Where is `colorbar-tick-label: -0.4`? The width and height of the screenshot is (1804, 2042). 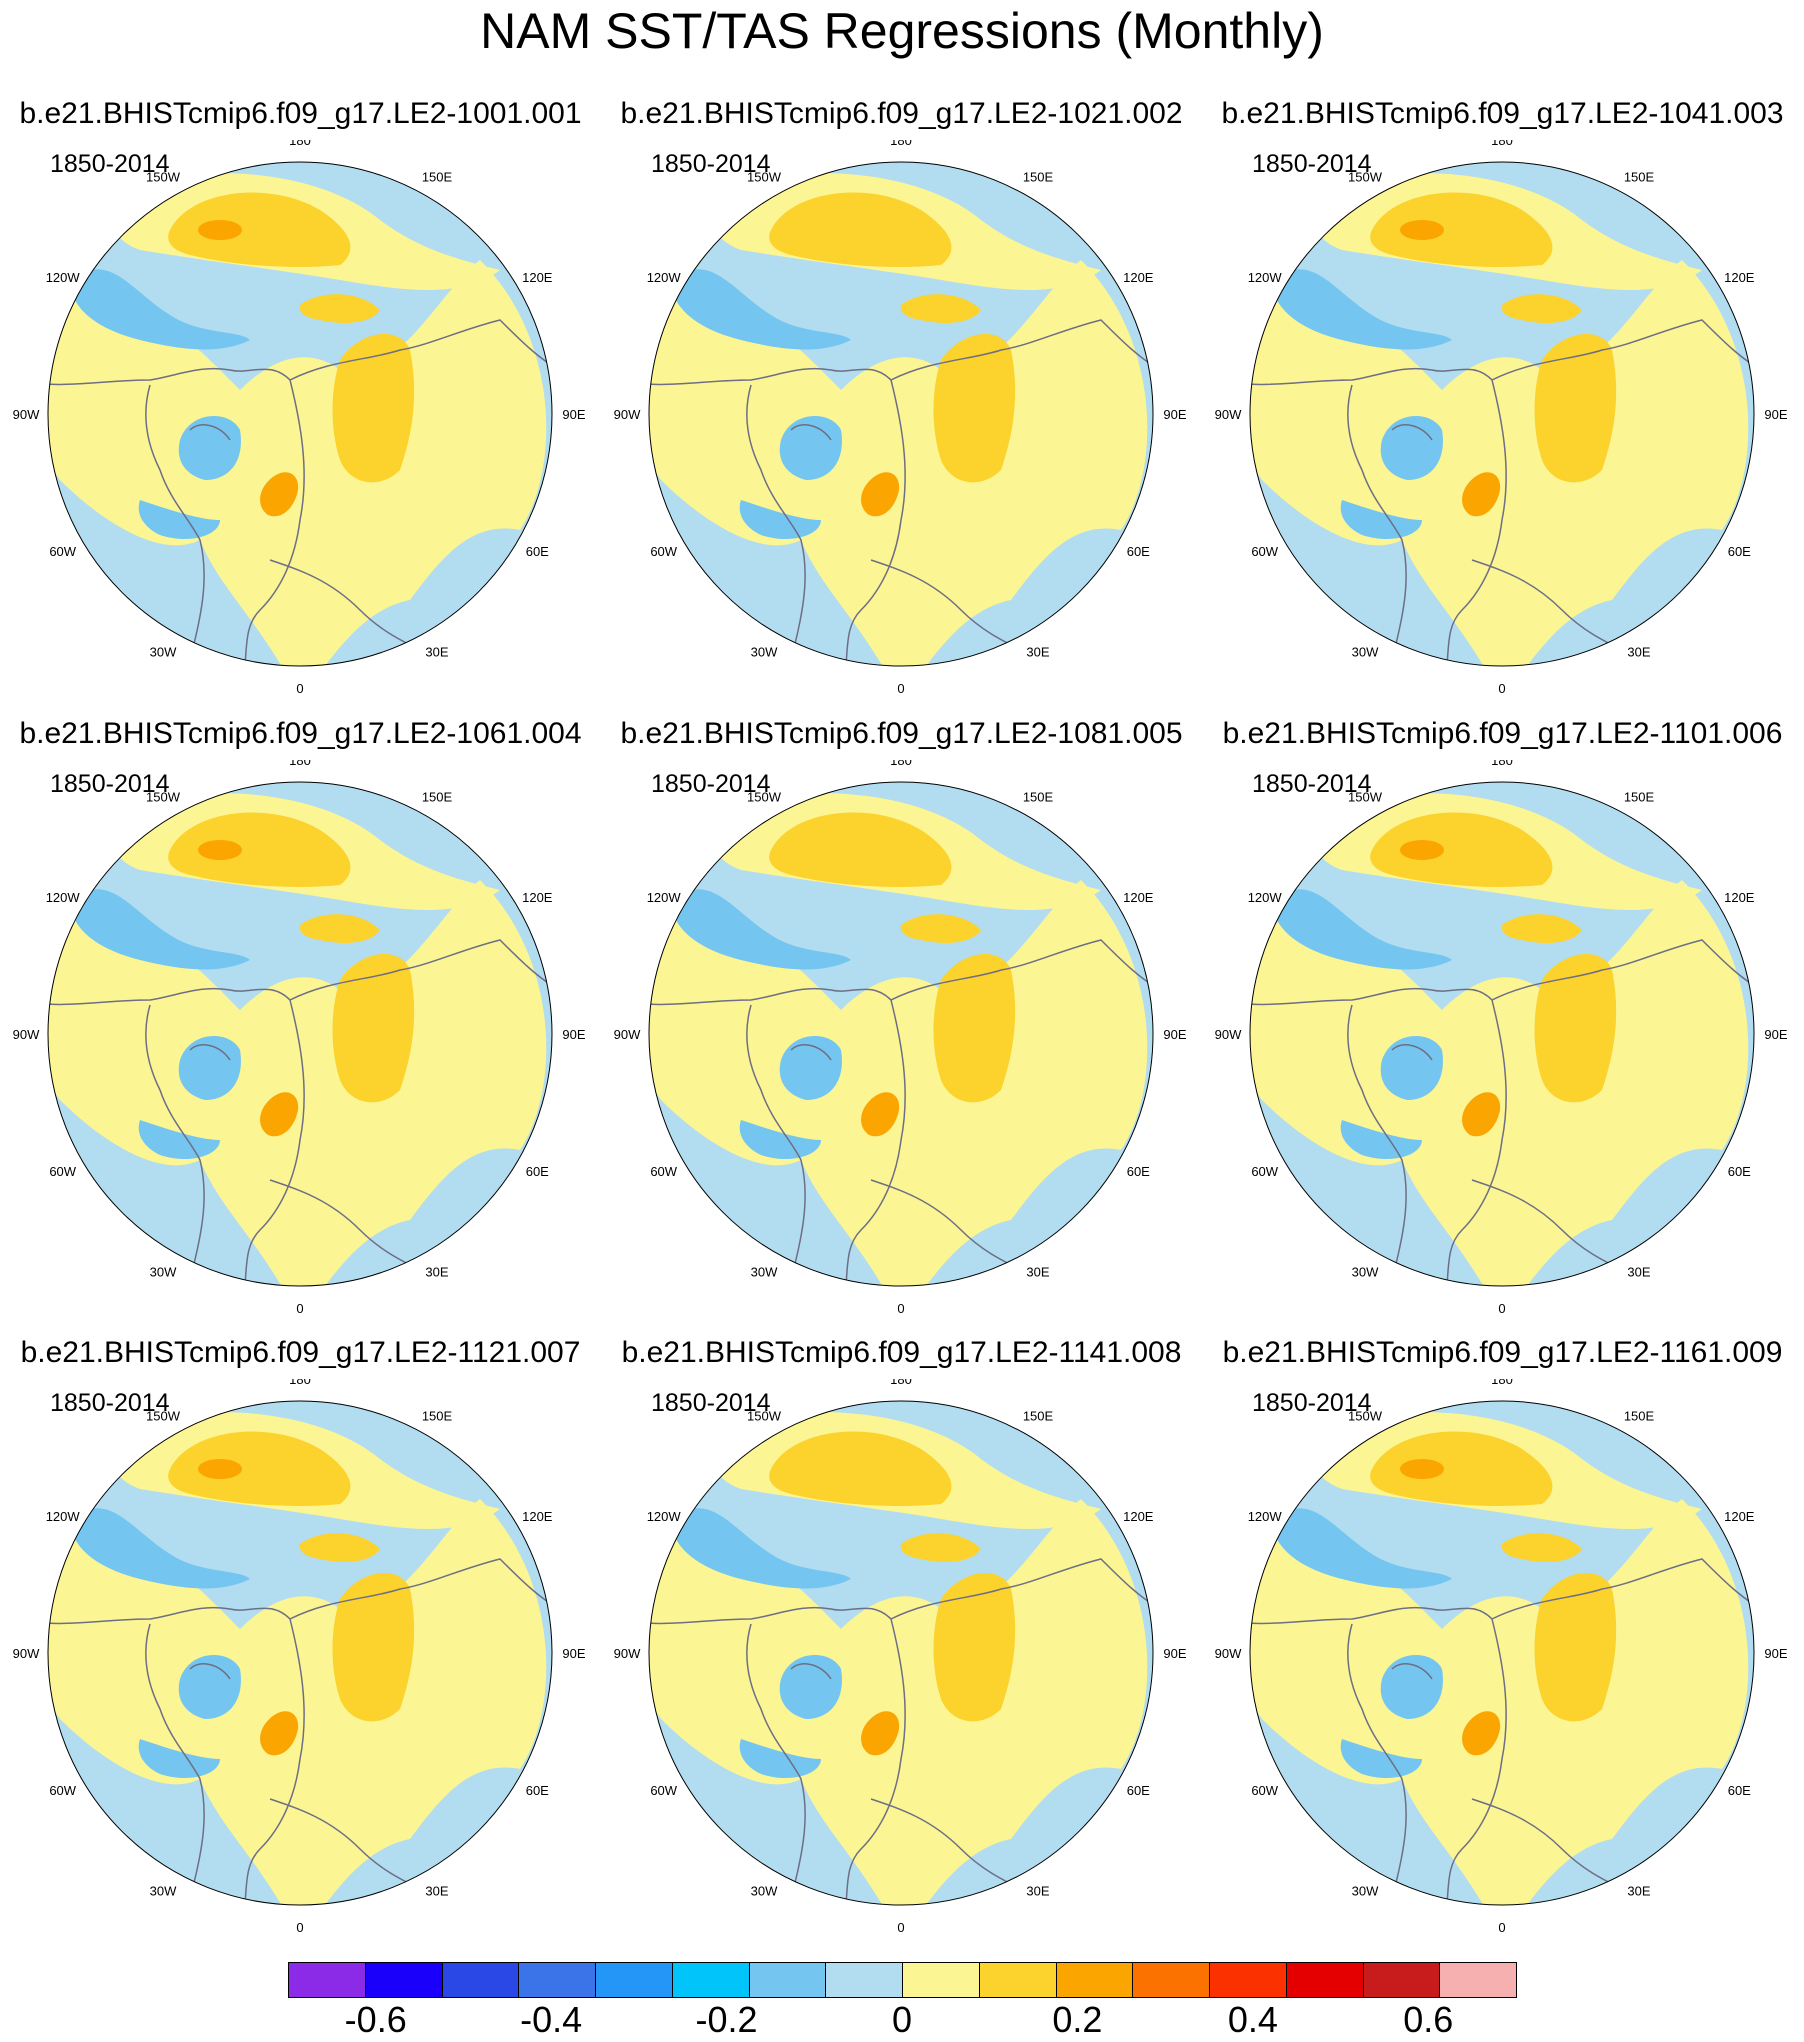
colorbar-tick-label: -0.4 is located at coordinates (551, 2019).